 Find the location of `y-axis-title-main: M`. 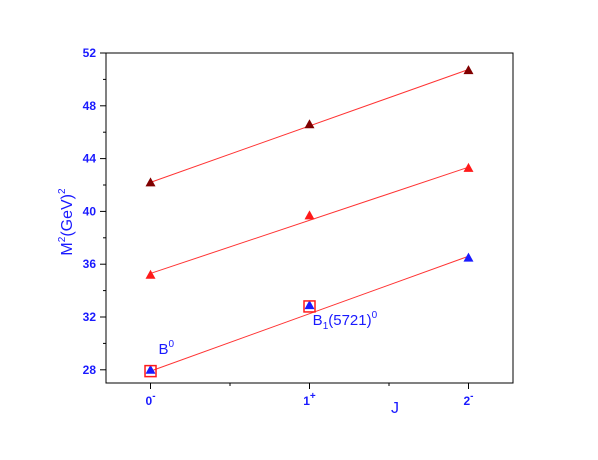

y-axis-title-main: M is located at coordinates (67, 248).